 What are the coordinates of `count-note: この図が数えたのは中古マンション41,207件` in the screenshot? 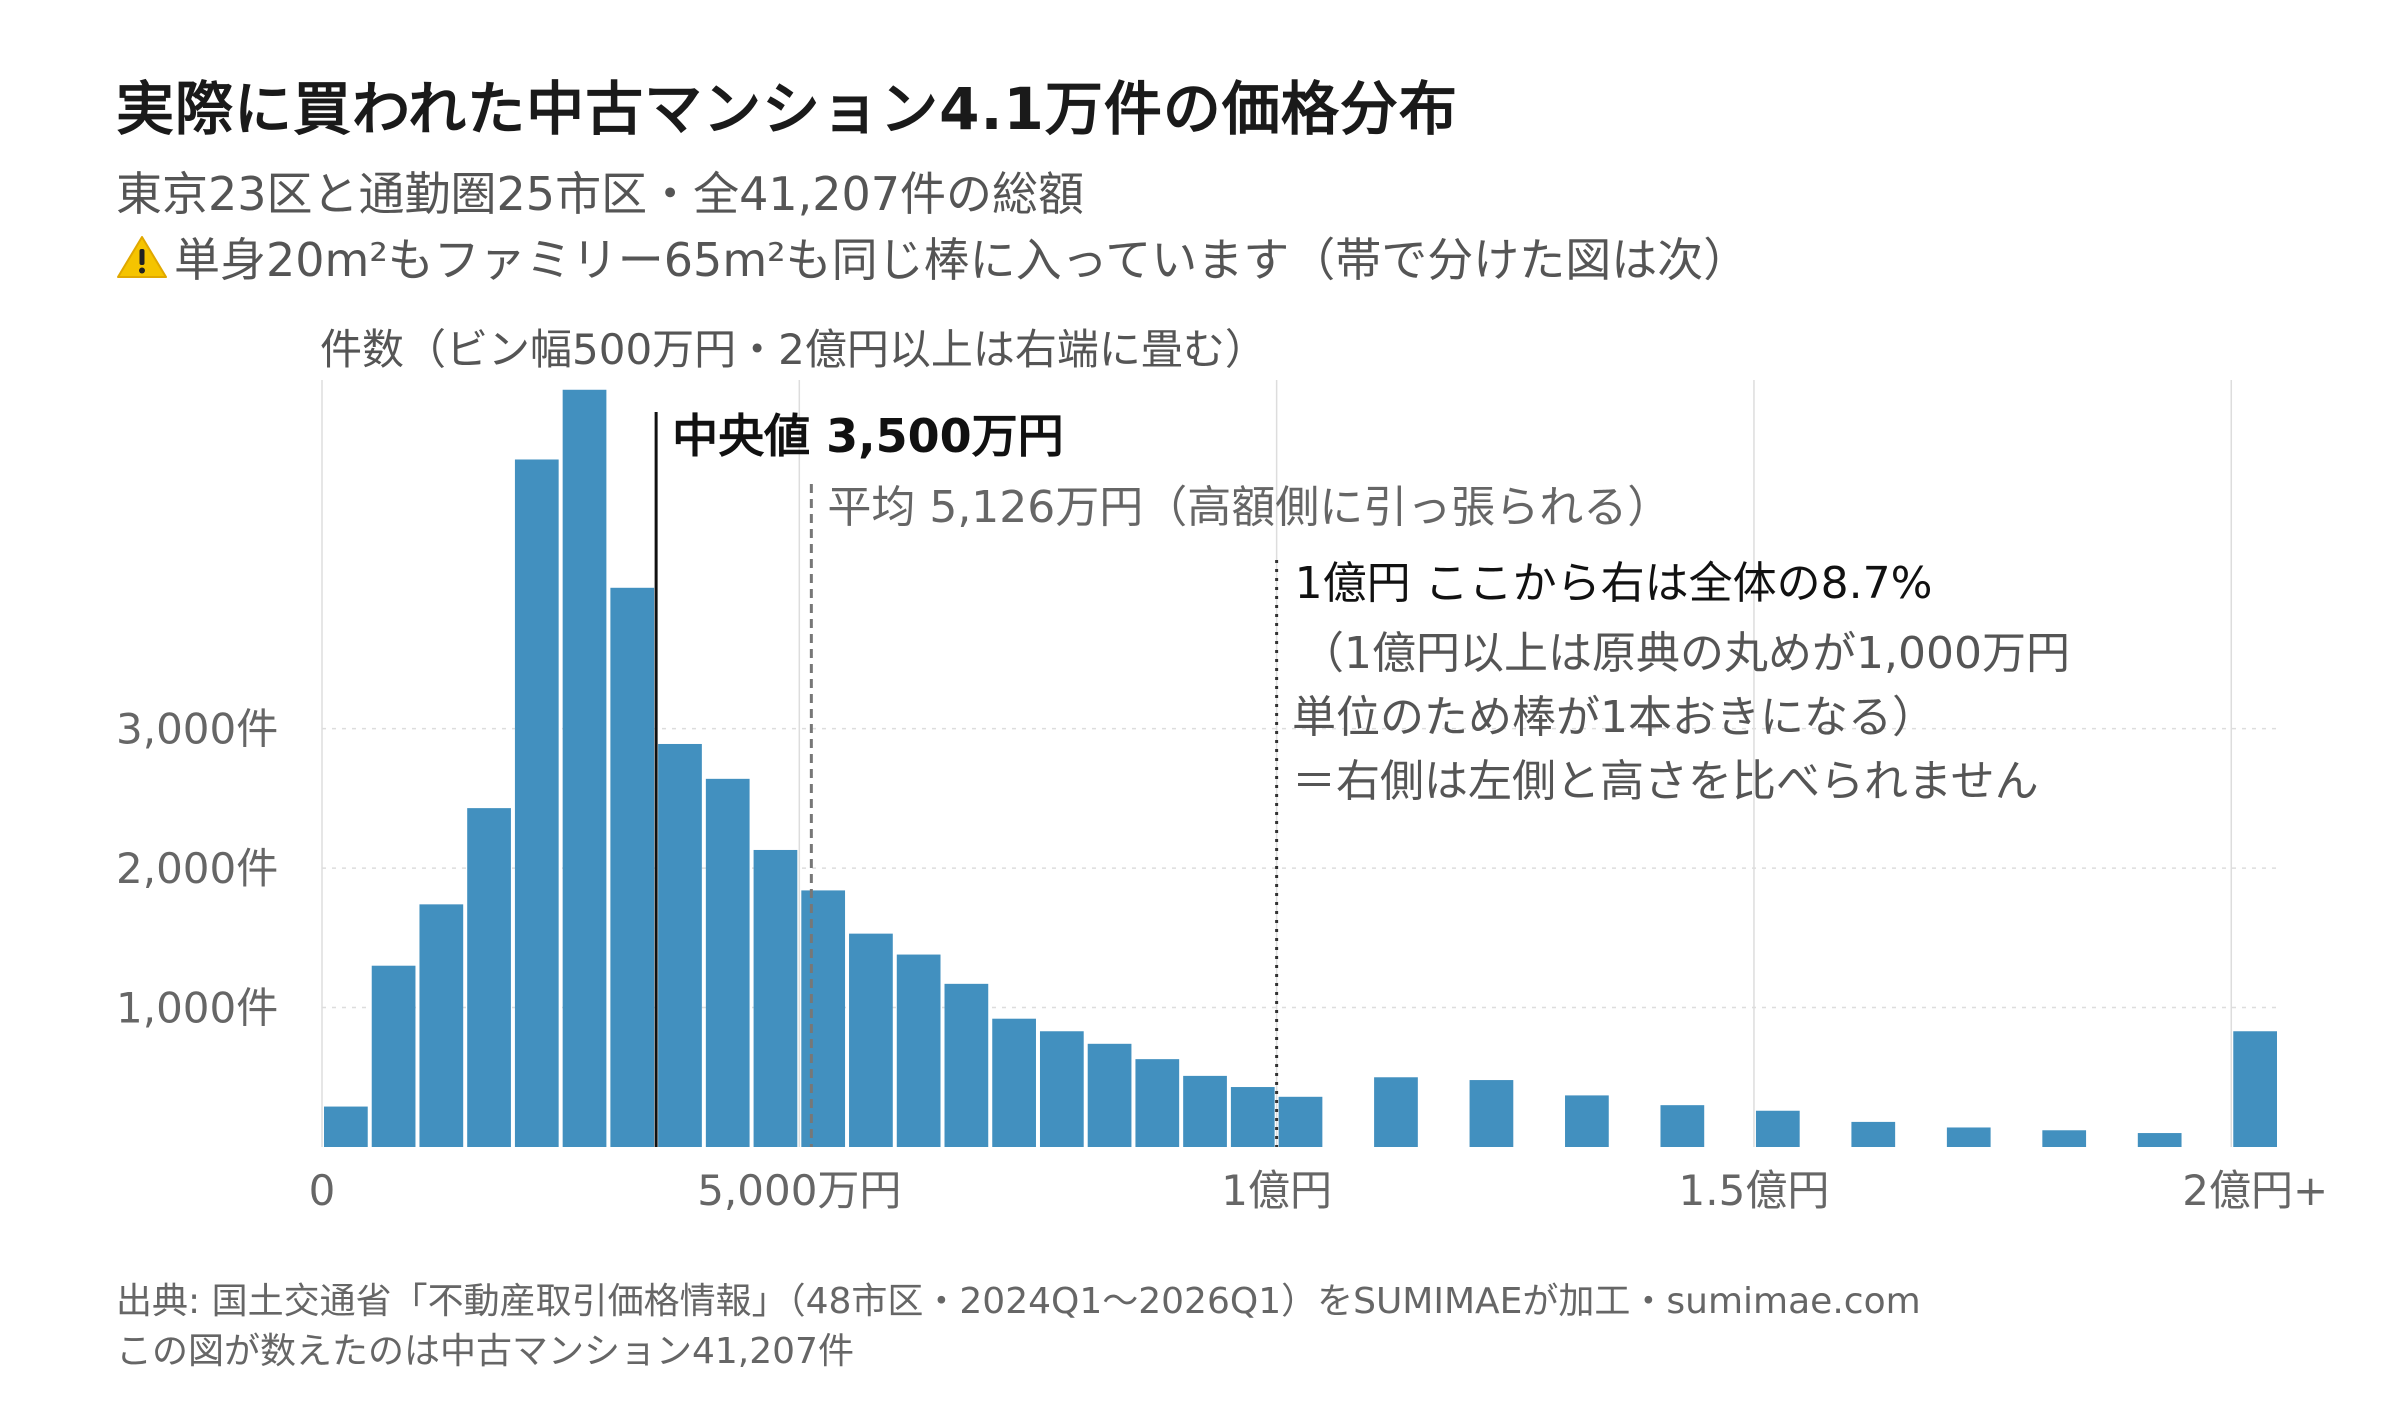 It's located at (485, 1351).